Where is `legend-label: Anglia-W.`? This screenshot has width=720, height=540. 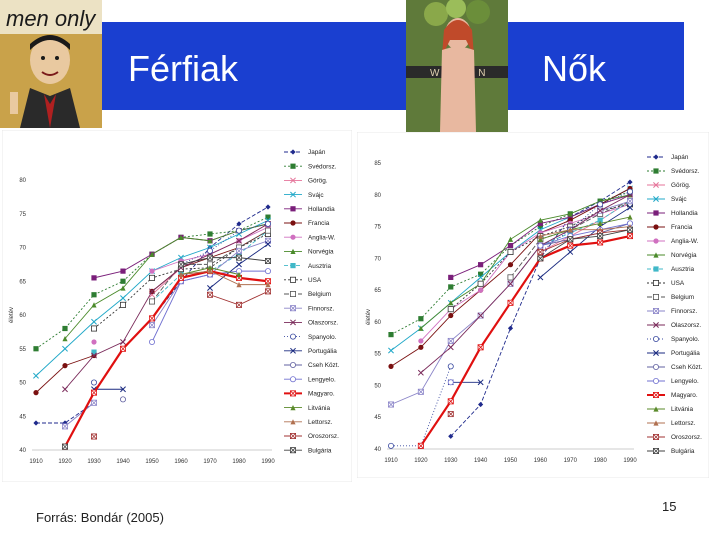 legend-label: Anglia-W. is located at coordinates (322, 237).